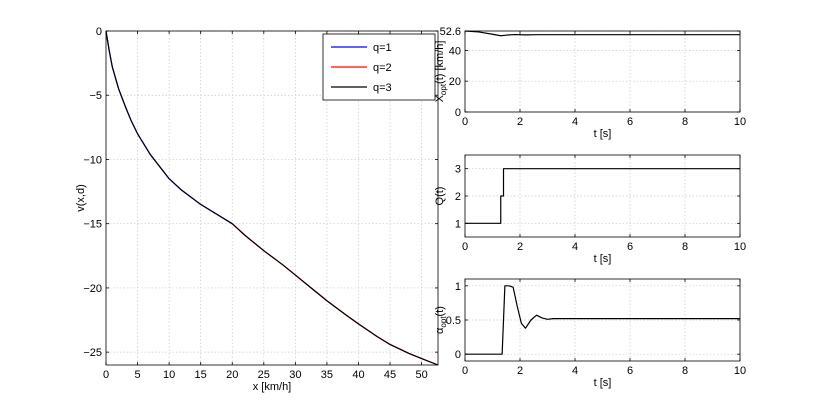 The height and width of the screenshot is (411, 817). Describe the element at coordinates (520, 247) in the screenshot. I see `q-xtick-label-1: 2` at that location.